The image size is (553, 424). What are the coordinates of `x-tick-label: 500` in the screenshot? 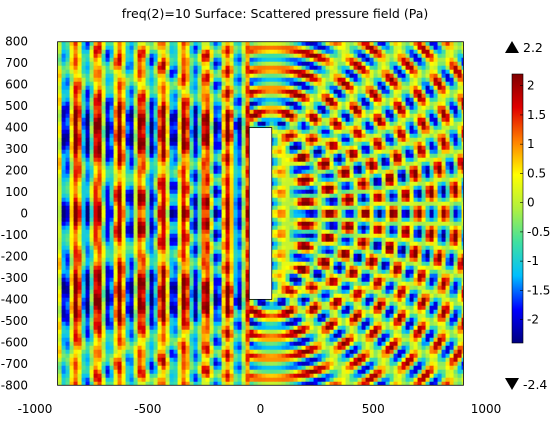 It's located at (373, 409).